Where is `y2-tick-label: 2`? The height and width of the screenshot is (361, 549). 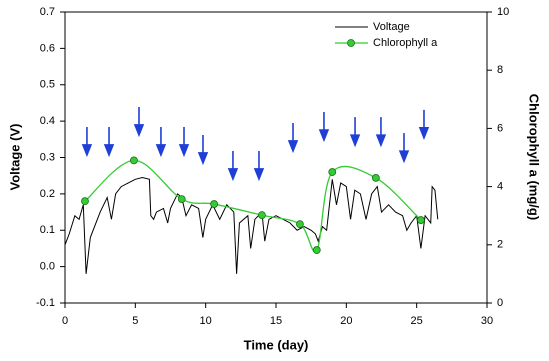 y2-tick-label: 2 is located at coordinates (500, 245).